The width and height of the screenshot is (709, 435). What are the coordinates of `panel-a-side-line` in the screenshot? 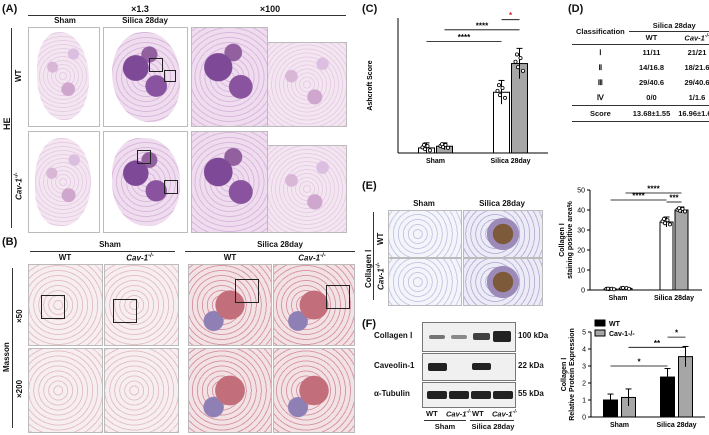 It's located at (11, 128).